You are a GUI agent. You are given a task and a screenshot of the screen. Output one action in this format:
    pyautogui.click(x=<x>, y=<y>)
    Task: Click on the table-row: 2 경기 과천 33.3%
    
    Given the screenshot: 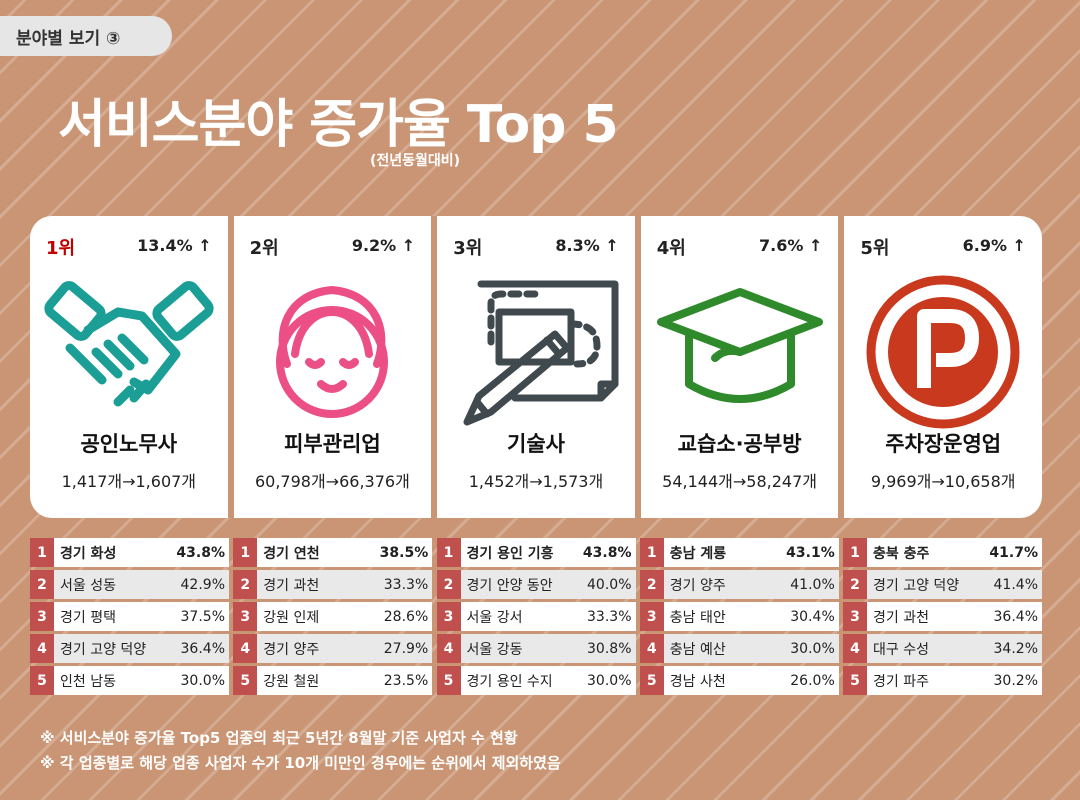 What is the action you would take?
    pyautogui.click(x=333, y=584)
    